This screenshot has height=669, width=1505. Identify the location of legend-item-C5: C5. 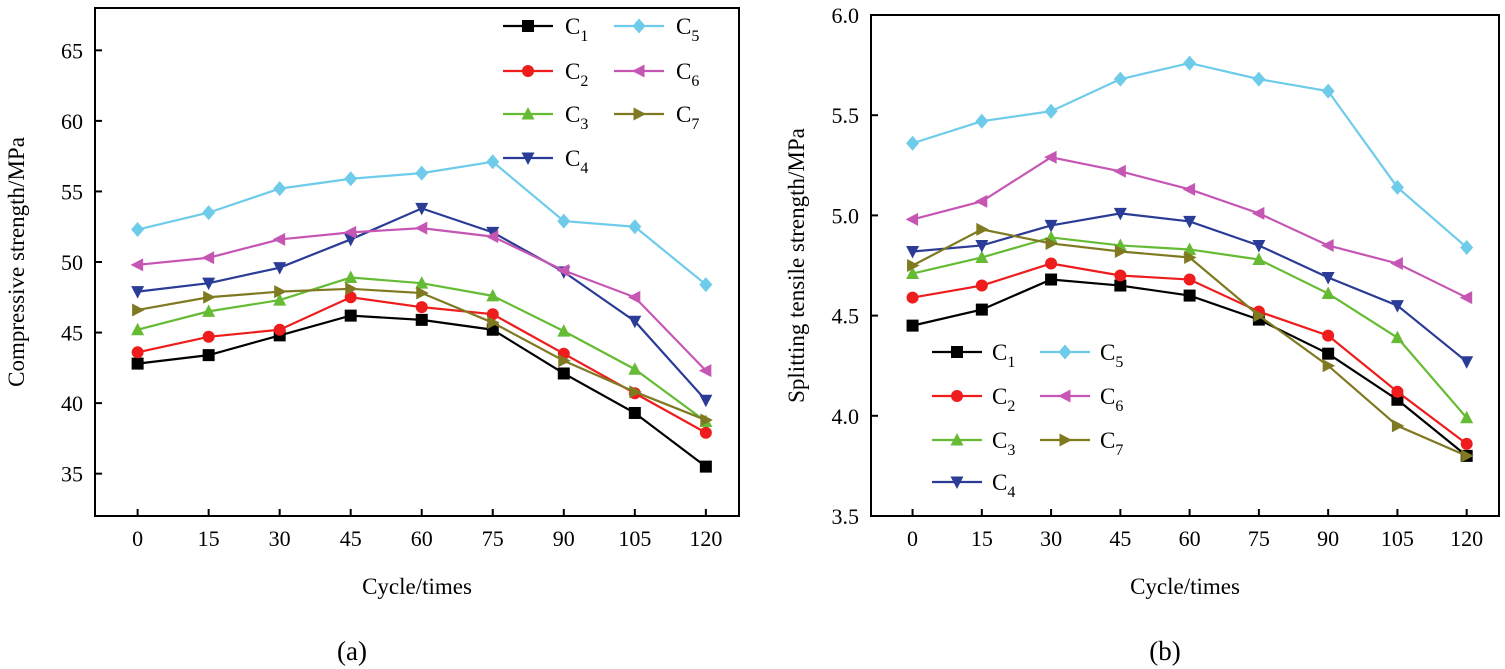
(1081, 355).